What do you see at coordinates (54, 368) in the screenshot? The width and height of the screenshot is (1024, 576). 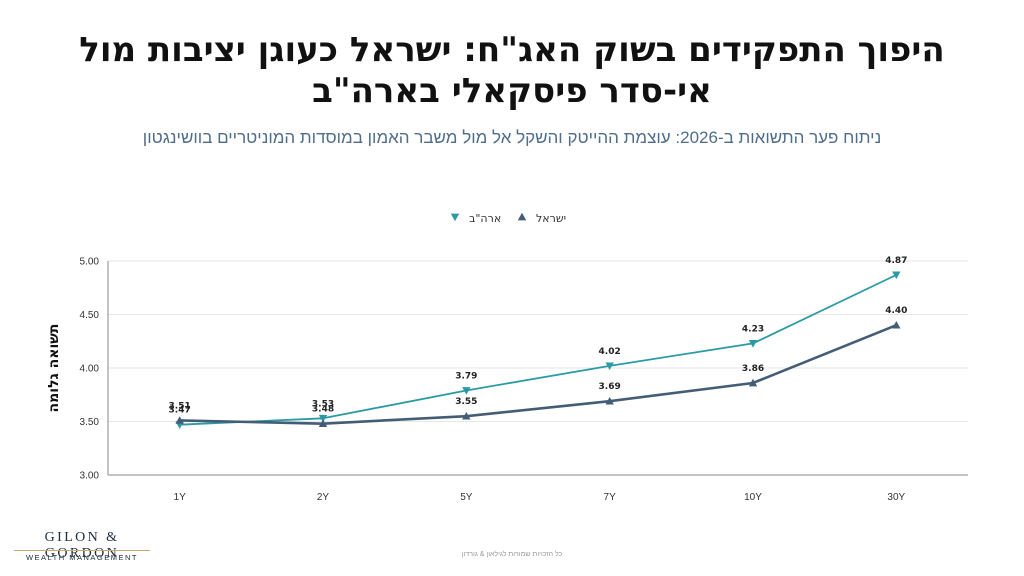 I see `y-axis-title: תשואה גלומה` at bounding box center [54, 368].